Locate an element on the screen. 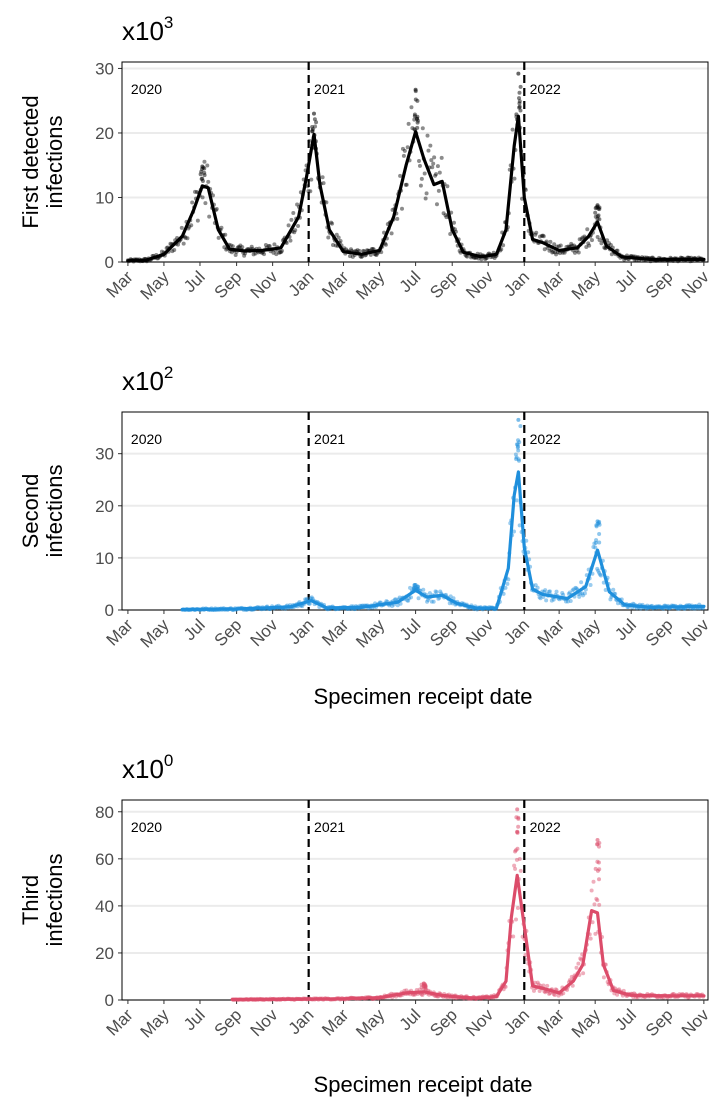 The image size is (717, 1099). y-axis-label-line: First detected is located at coordinates (30, 161).